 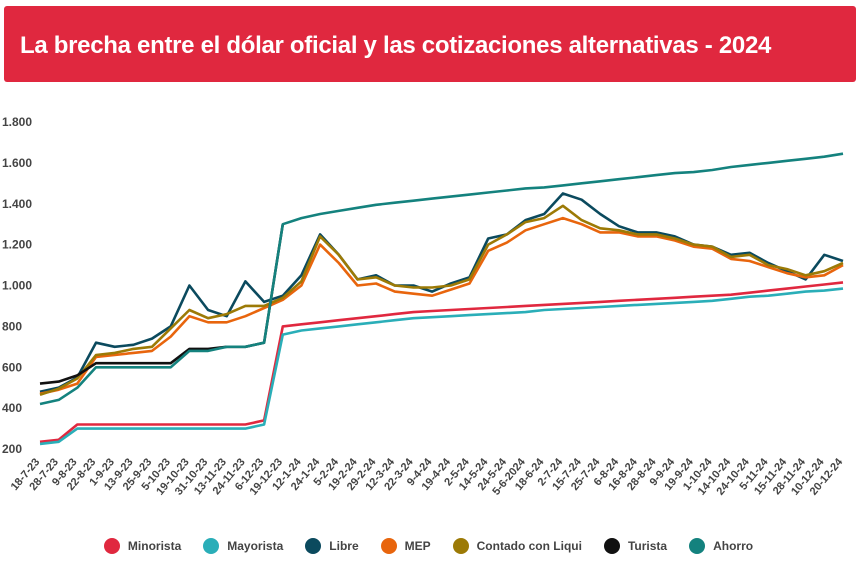 I want to click on legend-item: Ahorro, so click(x=721, y=546).